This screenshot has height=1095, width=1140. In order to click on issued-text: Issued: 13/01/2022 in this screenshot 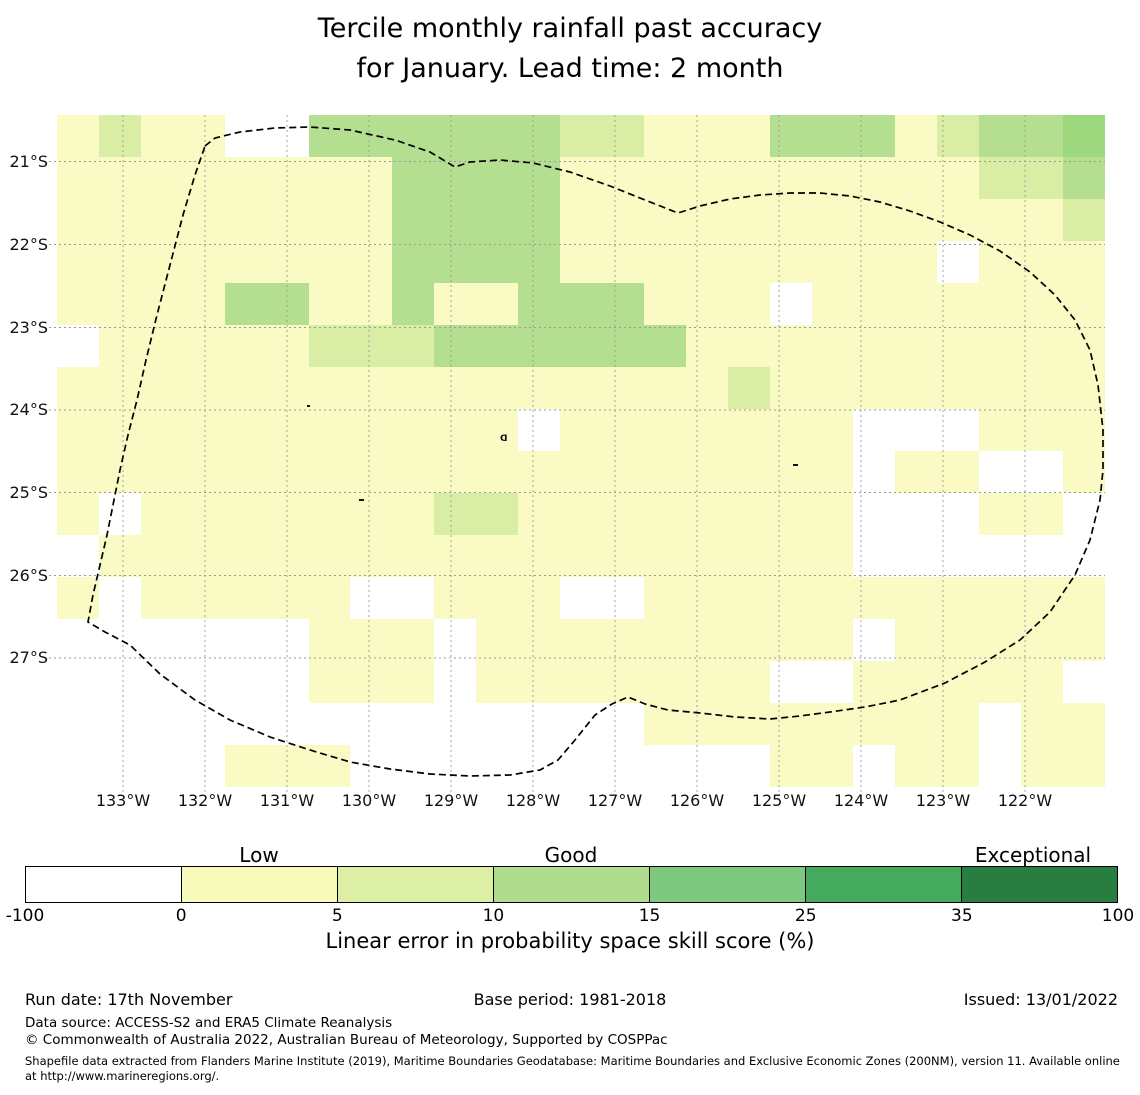, I will do `click(1040, 999)`.